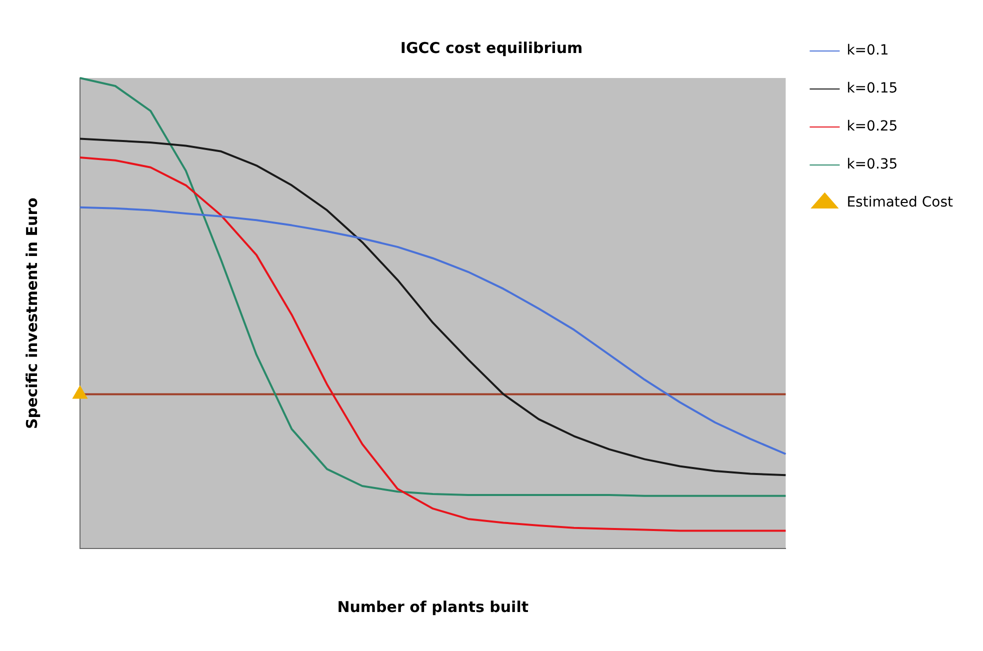  Describe the element at coordinates (433, 607) in the screenshot. I see `x-axis-title: Number of plants built` at that location.